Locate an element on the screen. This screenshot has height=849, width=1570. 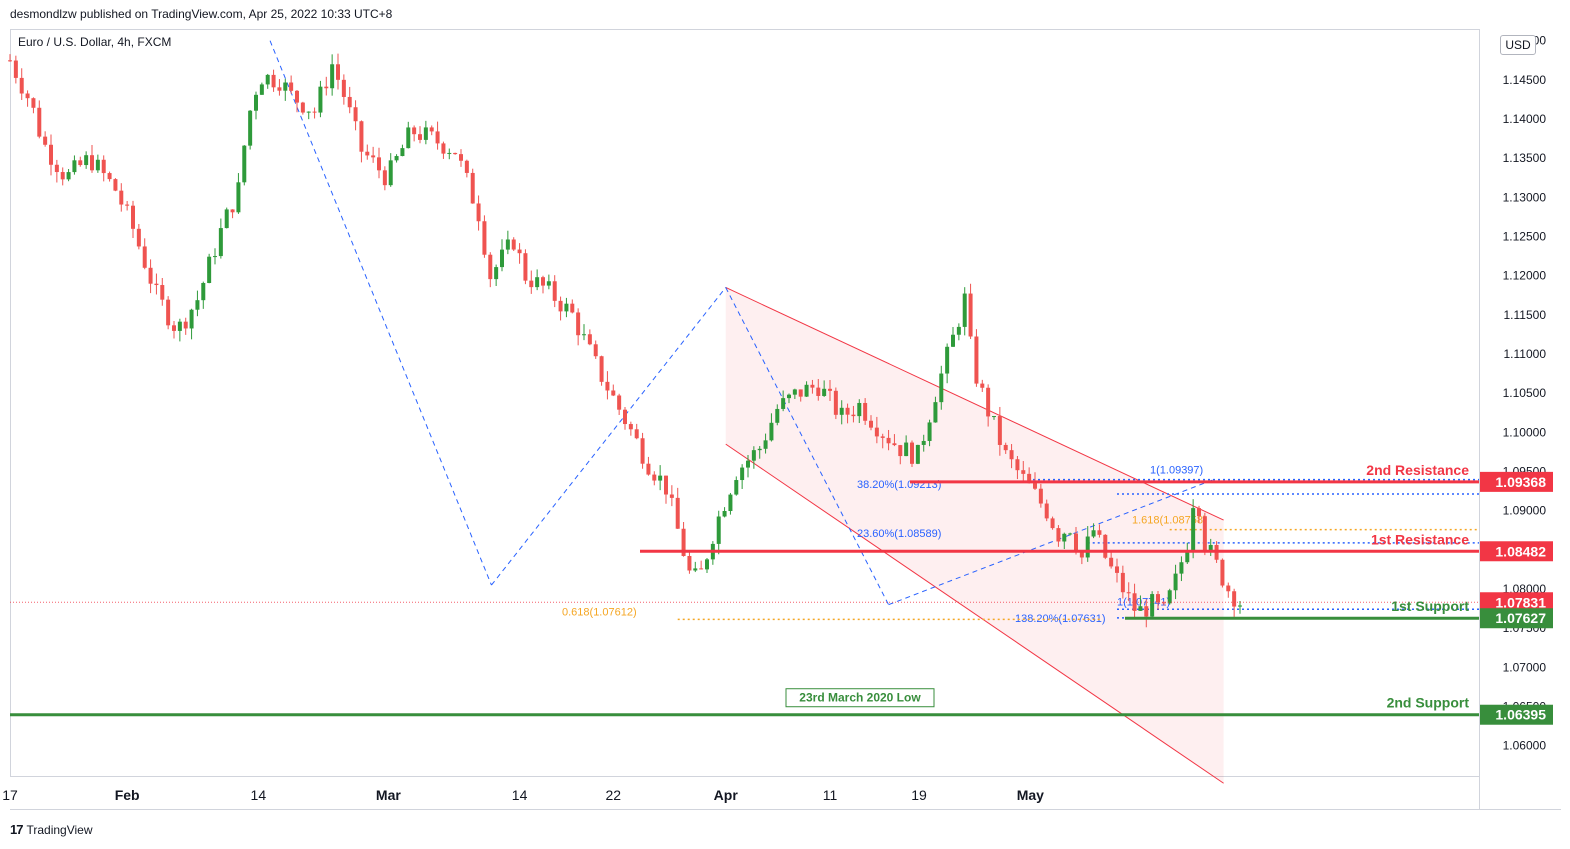
resistance-2-price-tag is located at coordinates (1516, 481).